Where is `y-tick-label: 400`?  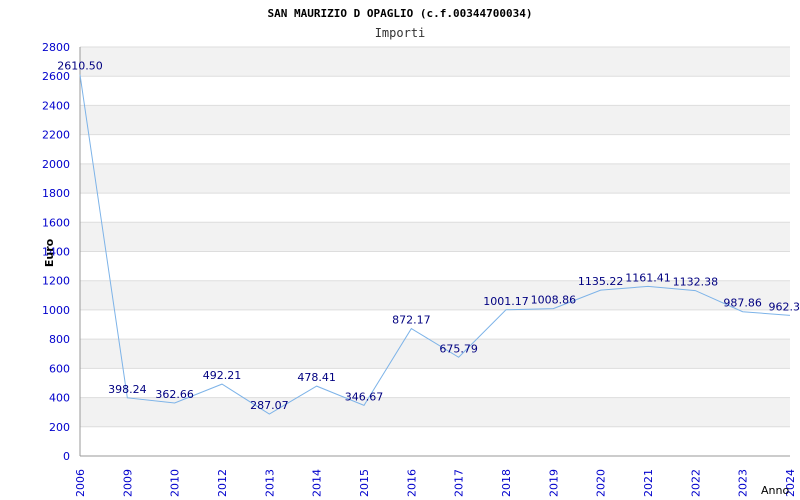 y-tick-label: 400 is located at coordinates (59, 398).